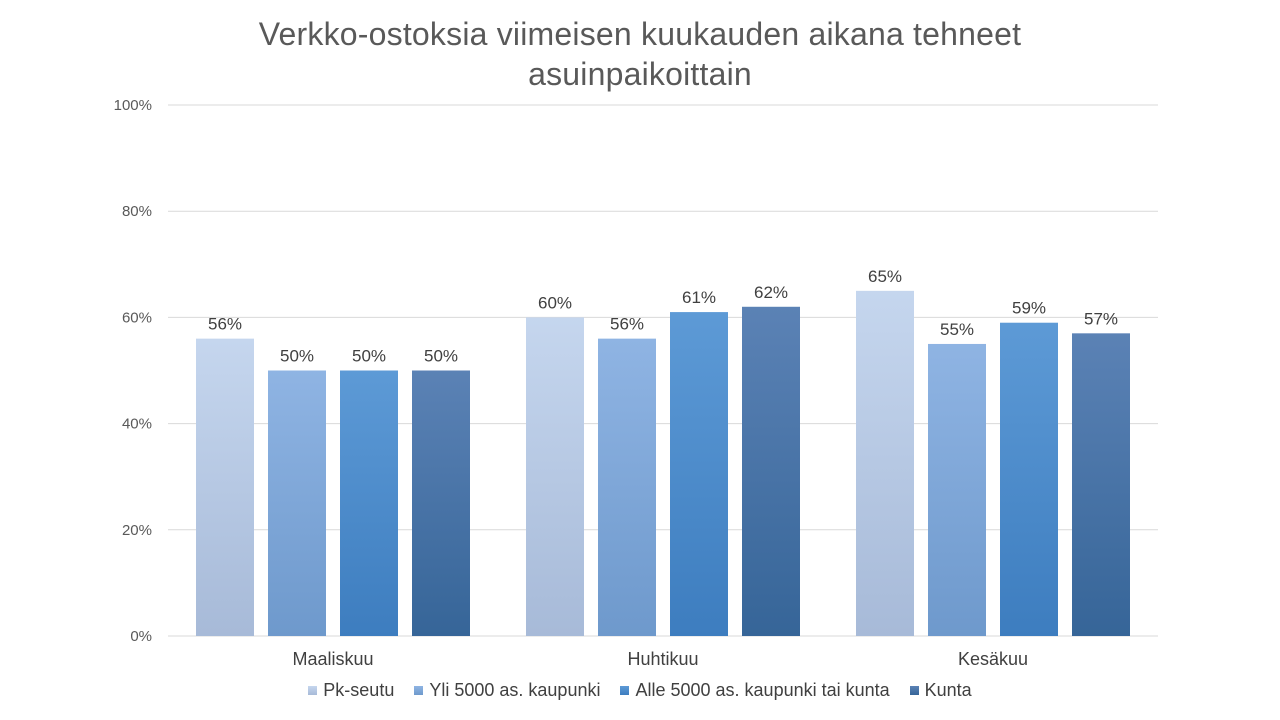 The height and width of the screenshot is (720, 1280). What do you see at coordinates (948, 690) in the screenshot?
I see `legend-label: Kunta` at bounding box center [948, 690].